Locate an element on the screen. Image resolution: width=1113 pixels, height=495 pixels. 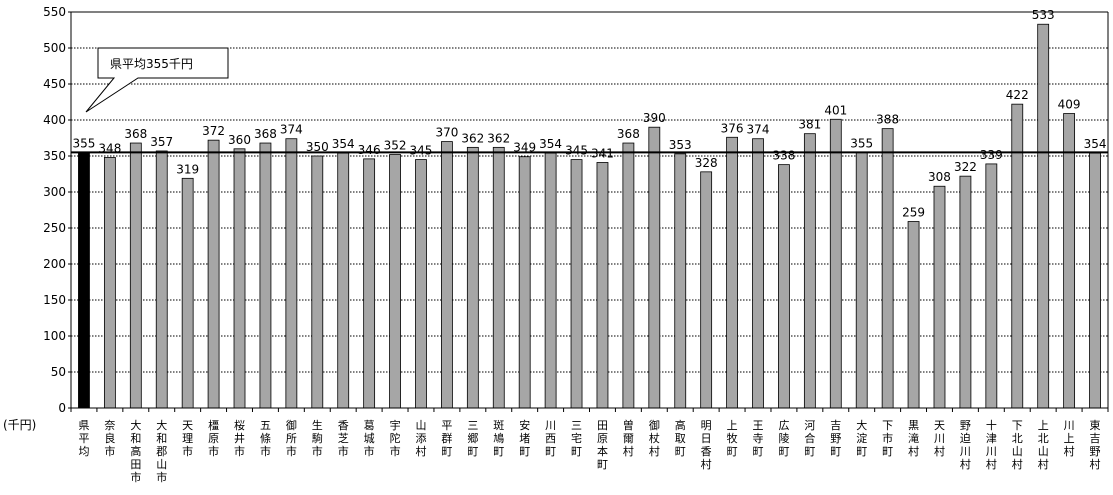
category-label: 葛城市 is located at coordinates (369, 438).